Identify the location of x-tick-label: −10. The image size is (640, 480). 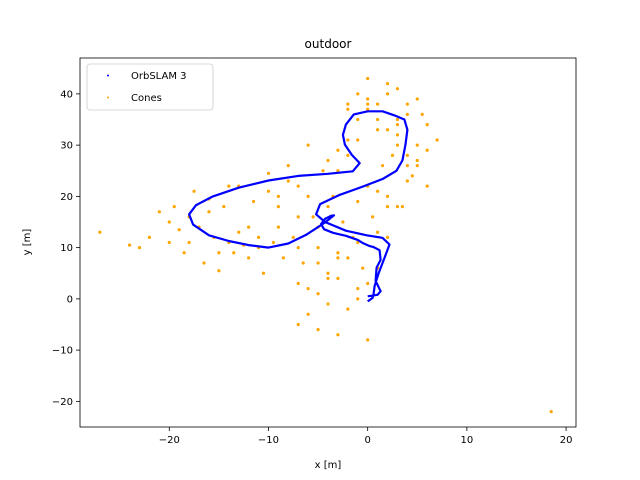
(268, 440).